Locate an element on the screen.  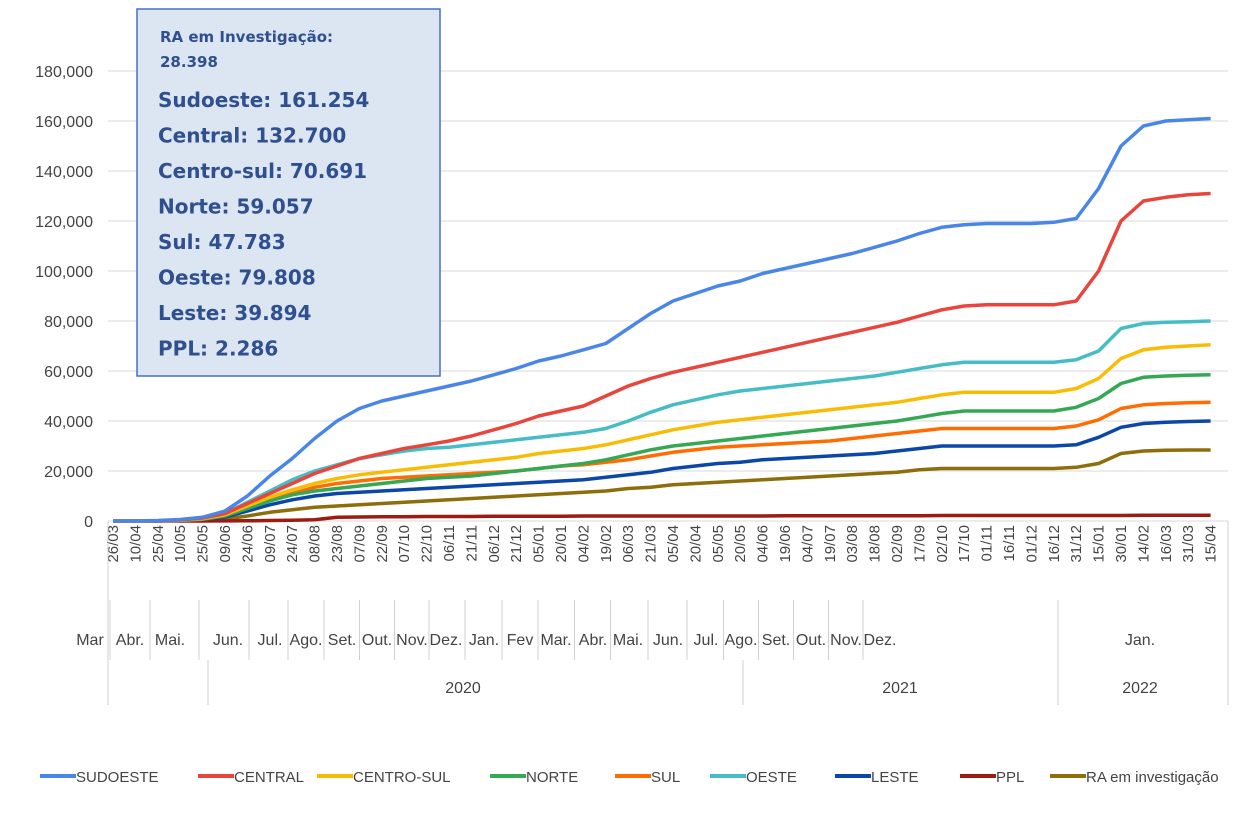
y-tick-label: 0 is located at coordinates (88, 522).